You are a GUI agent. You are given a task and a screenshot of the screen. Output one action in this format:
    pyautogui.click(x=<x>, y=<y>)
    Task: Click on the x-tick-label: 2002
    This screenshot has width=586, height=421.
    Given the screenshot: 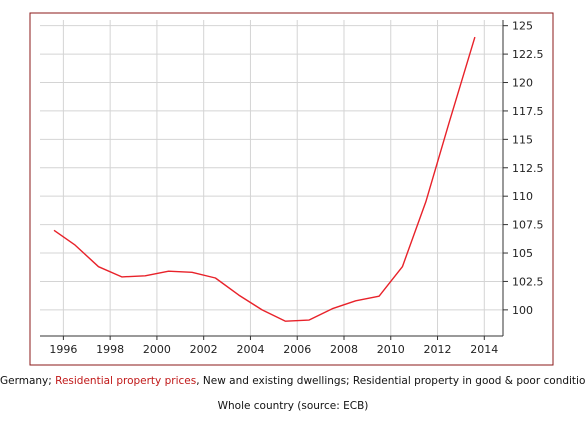 What is the action you would take?
    pyautogui.click(x=204, y=349)
    